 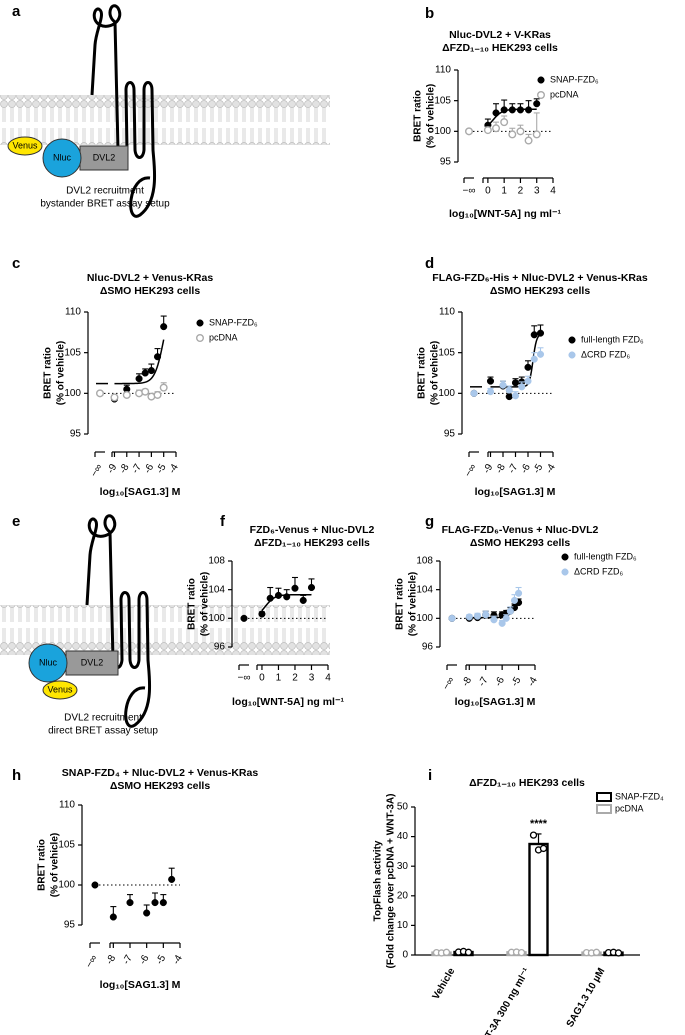 I want to click on panel-letter: f, so click(x=223, y=521).